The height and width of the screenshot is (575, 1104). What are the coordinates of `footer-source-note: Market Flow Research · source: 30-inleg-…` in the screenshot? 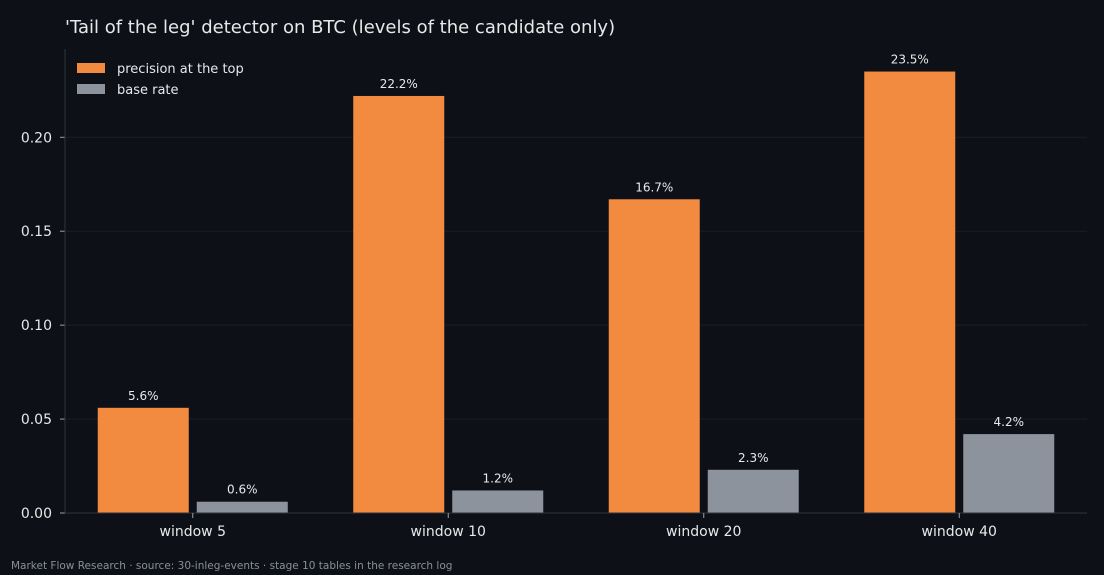 It's located at (232, 566).